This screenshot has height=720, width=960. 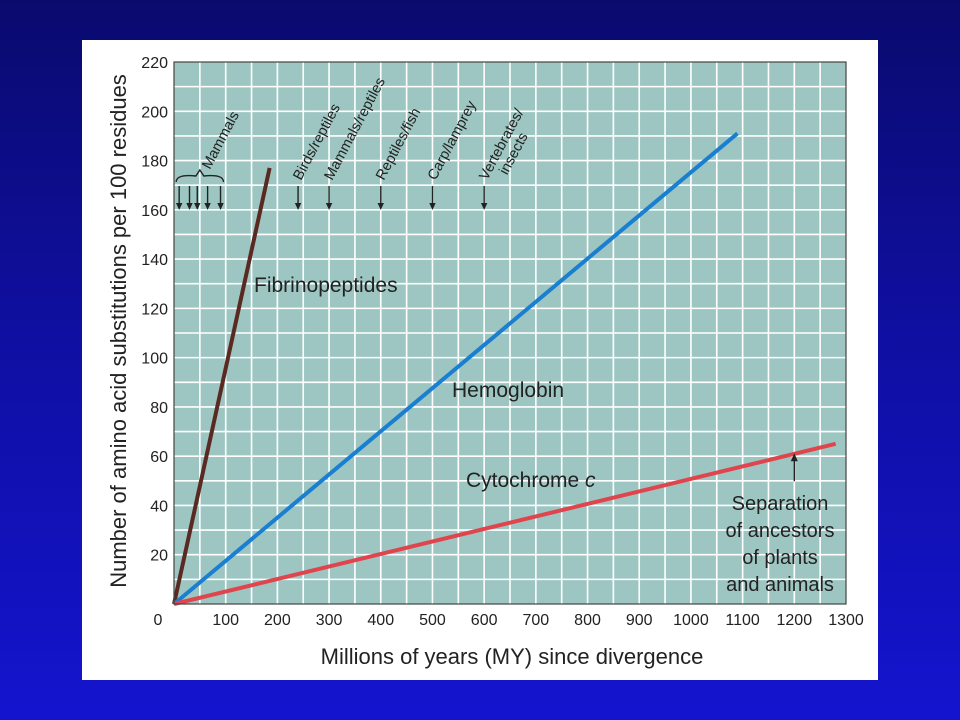 What do you see at coordinates (484, 620) in the screenshot?
I see `x-tick-label: 600` at bounding box center [484, 620].